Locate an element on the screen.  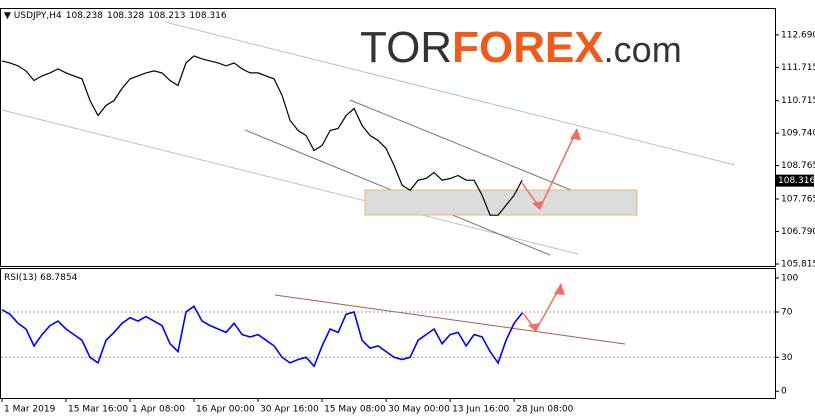
price-header: ▼ USDJPY,H4 108.238 108.328 108.213 108.316 is located at coordinates (115, 16).